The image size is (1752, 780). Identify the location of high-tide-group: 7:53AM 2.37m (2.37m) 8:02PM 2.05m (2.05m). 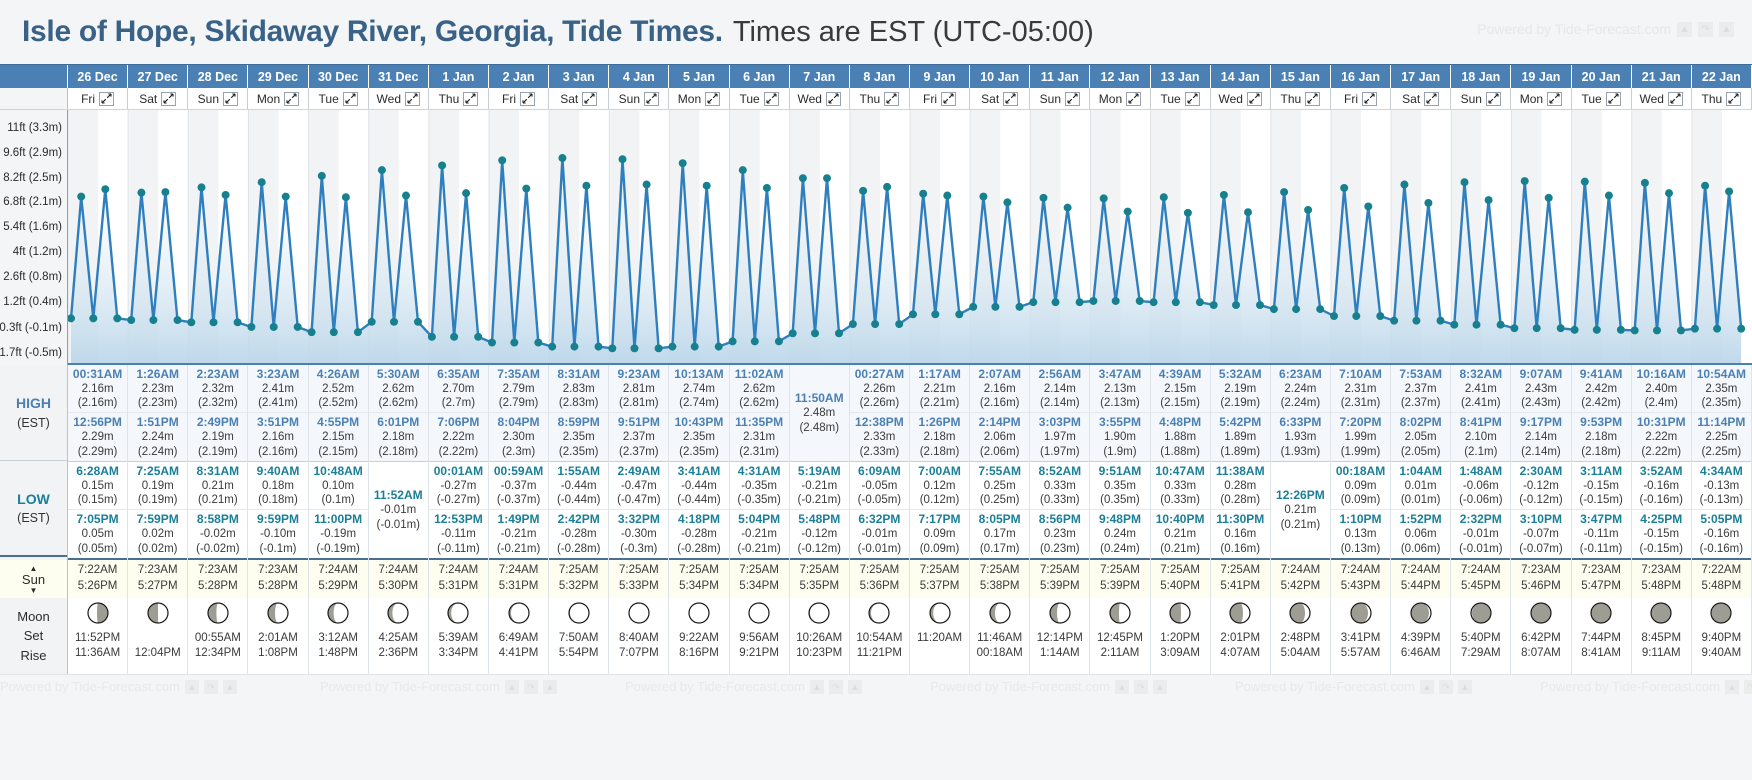
(1421, 413).